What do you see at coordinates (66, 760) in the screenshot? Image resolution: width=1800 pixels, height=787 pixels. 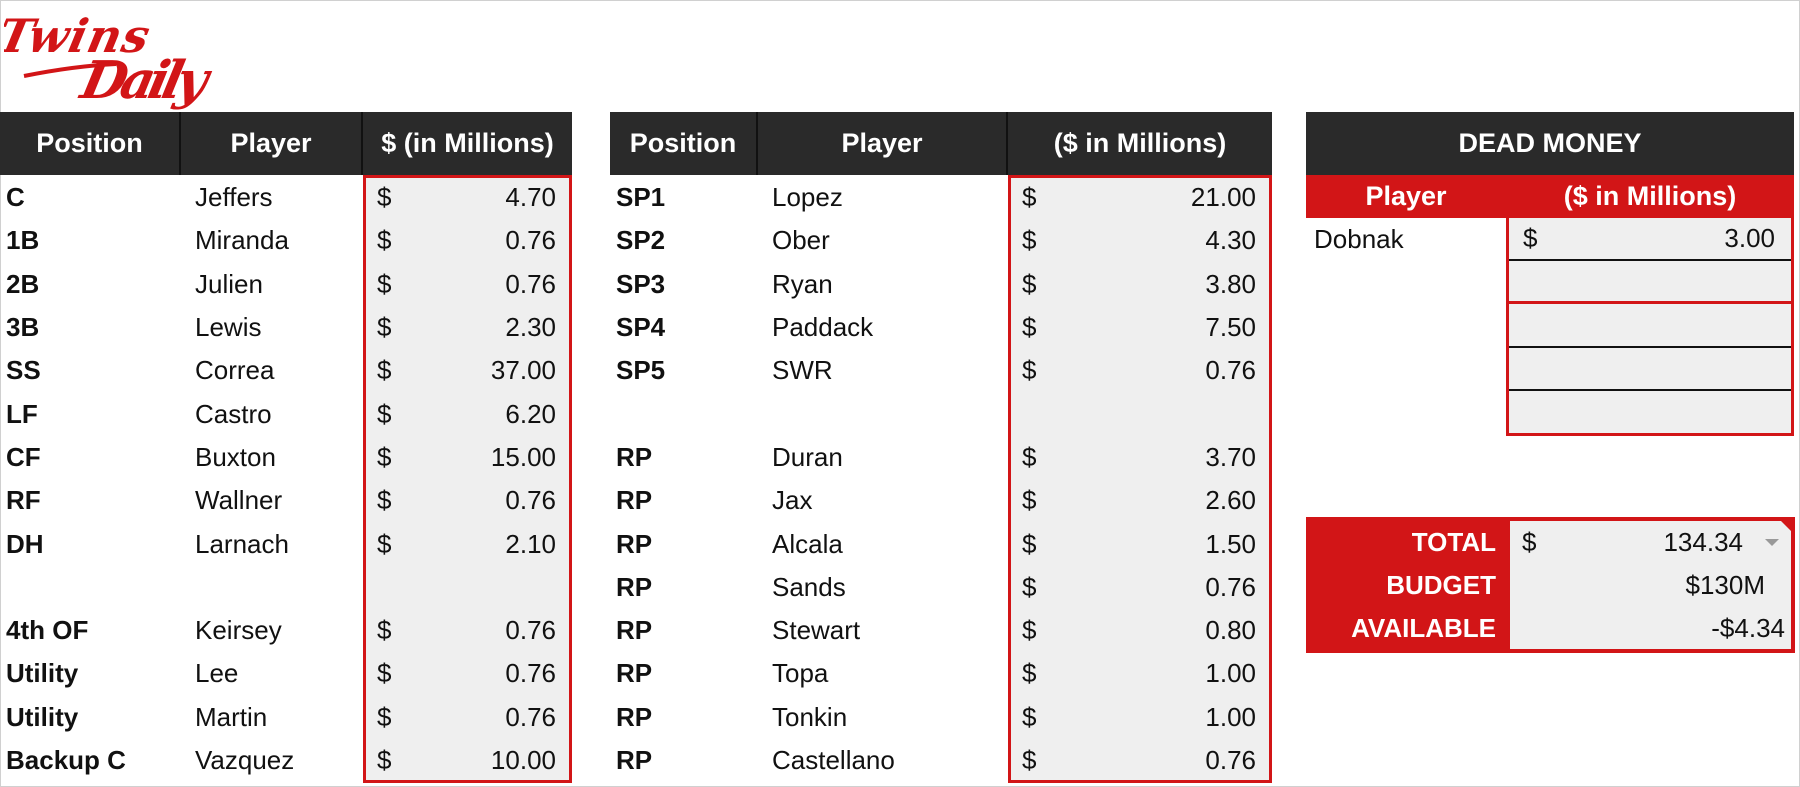 I see `position-cell: Backup C` at bounding box center [66, 760].